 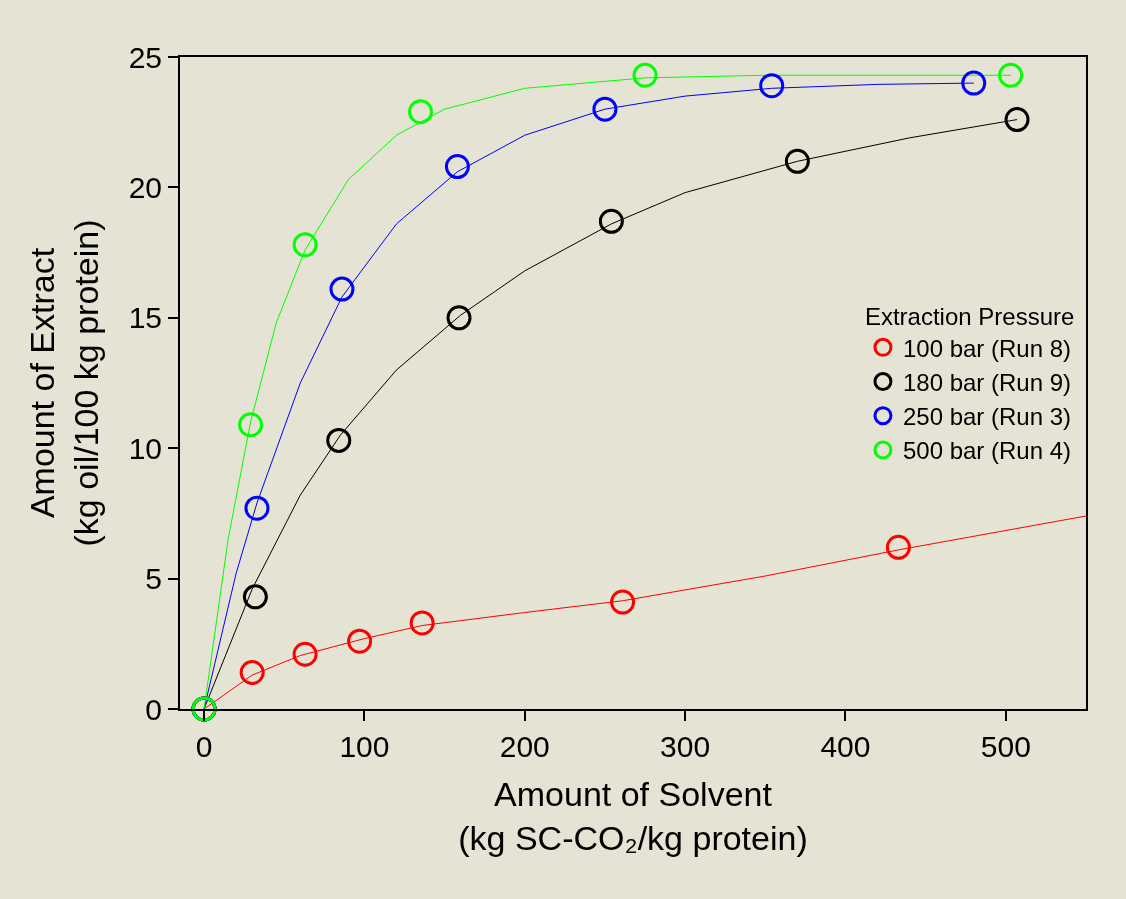 What do you see at coordinates (63, 383) in the screenshot?
I see `y-axis-title: Amount of Extract (kg oil/100 kg protein)` at bounding box center [63, 383].